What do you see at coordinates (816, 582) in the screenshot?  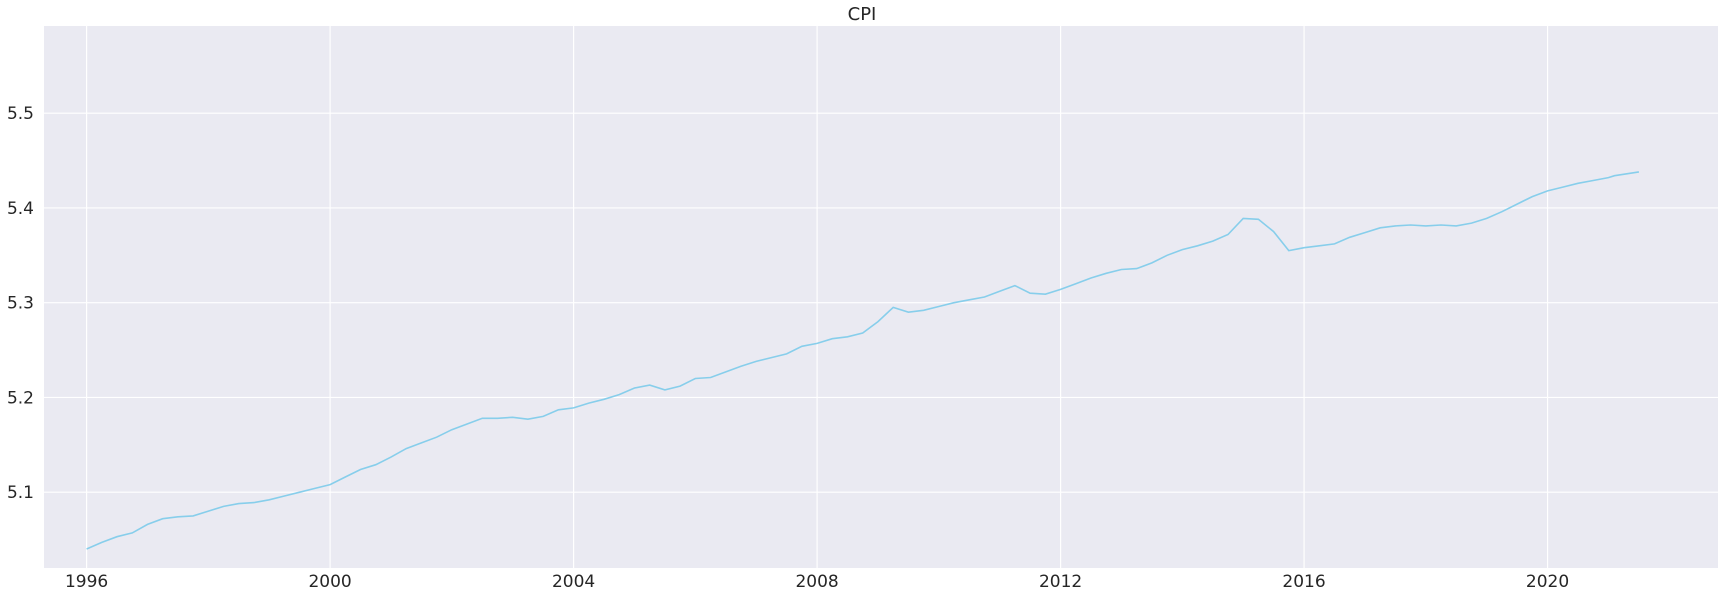 I see `x-tick-label: 2008` at bounding box center [816, 582].